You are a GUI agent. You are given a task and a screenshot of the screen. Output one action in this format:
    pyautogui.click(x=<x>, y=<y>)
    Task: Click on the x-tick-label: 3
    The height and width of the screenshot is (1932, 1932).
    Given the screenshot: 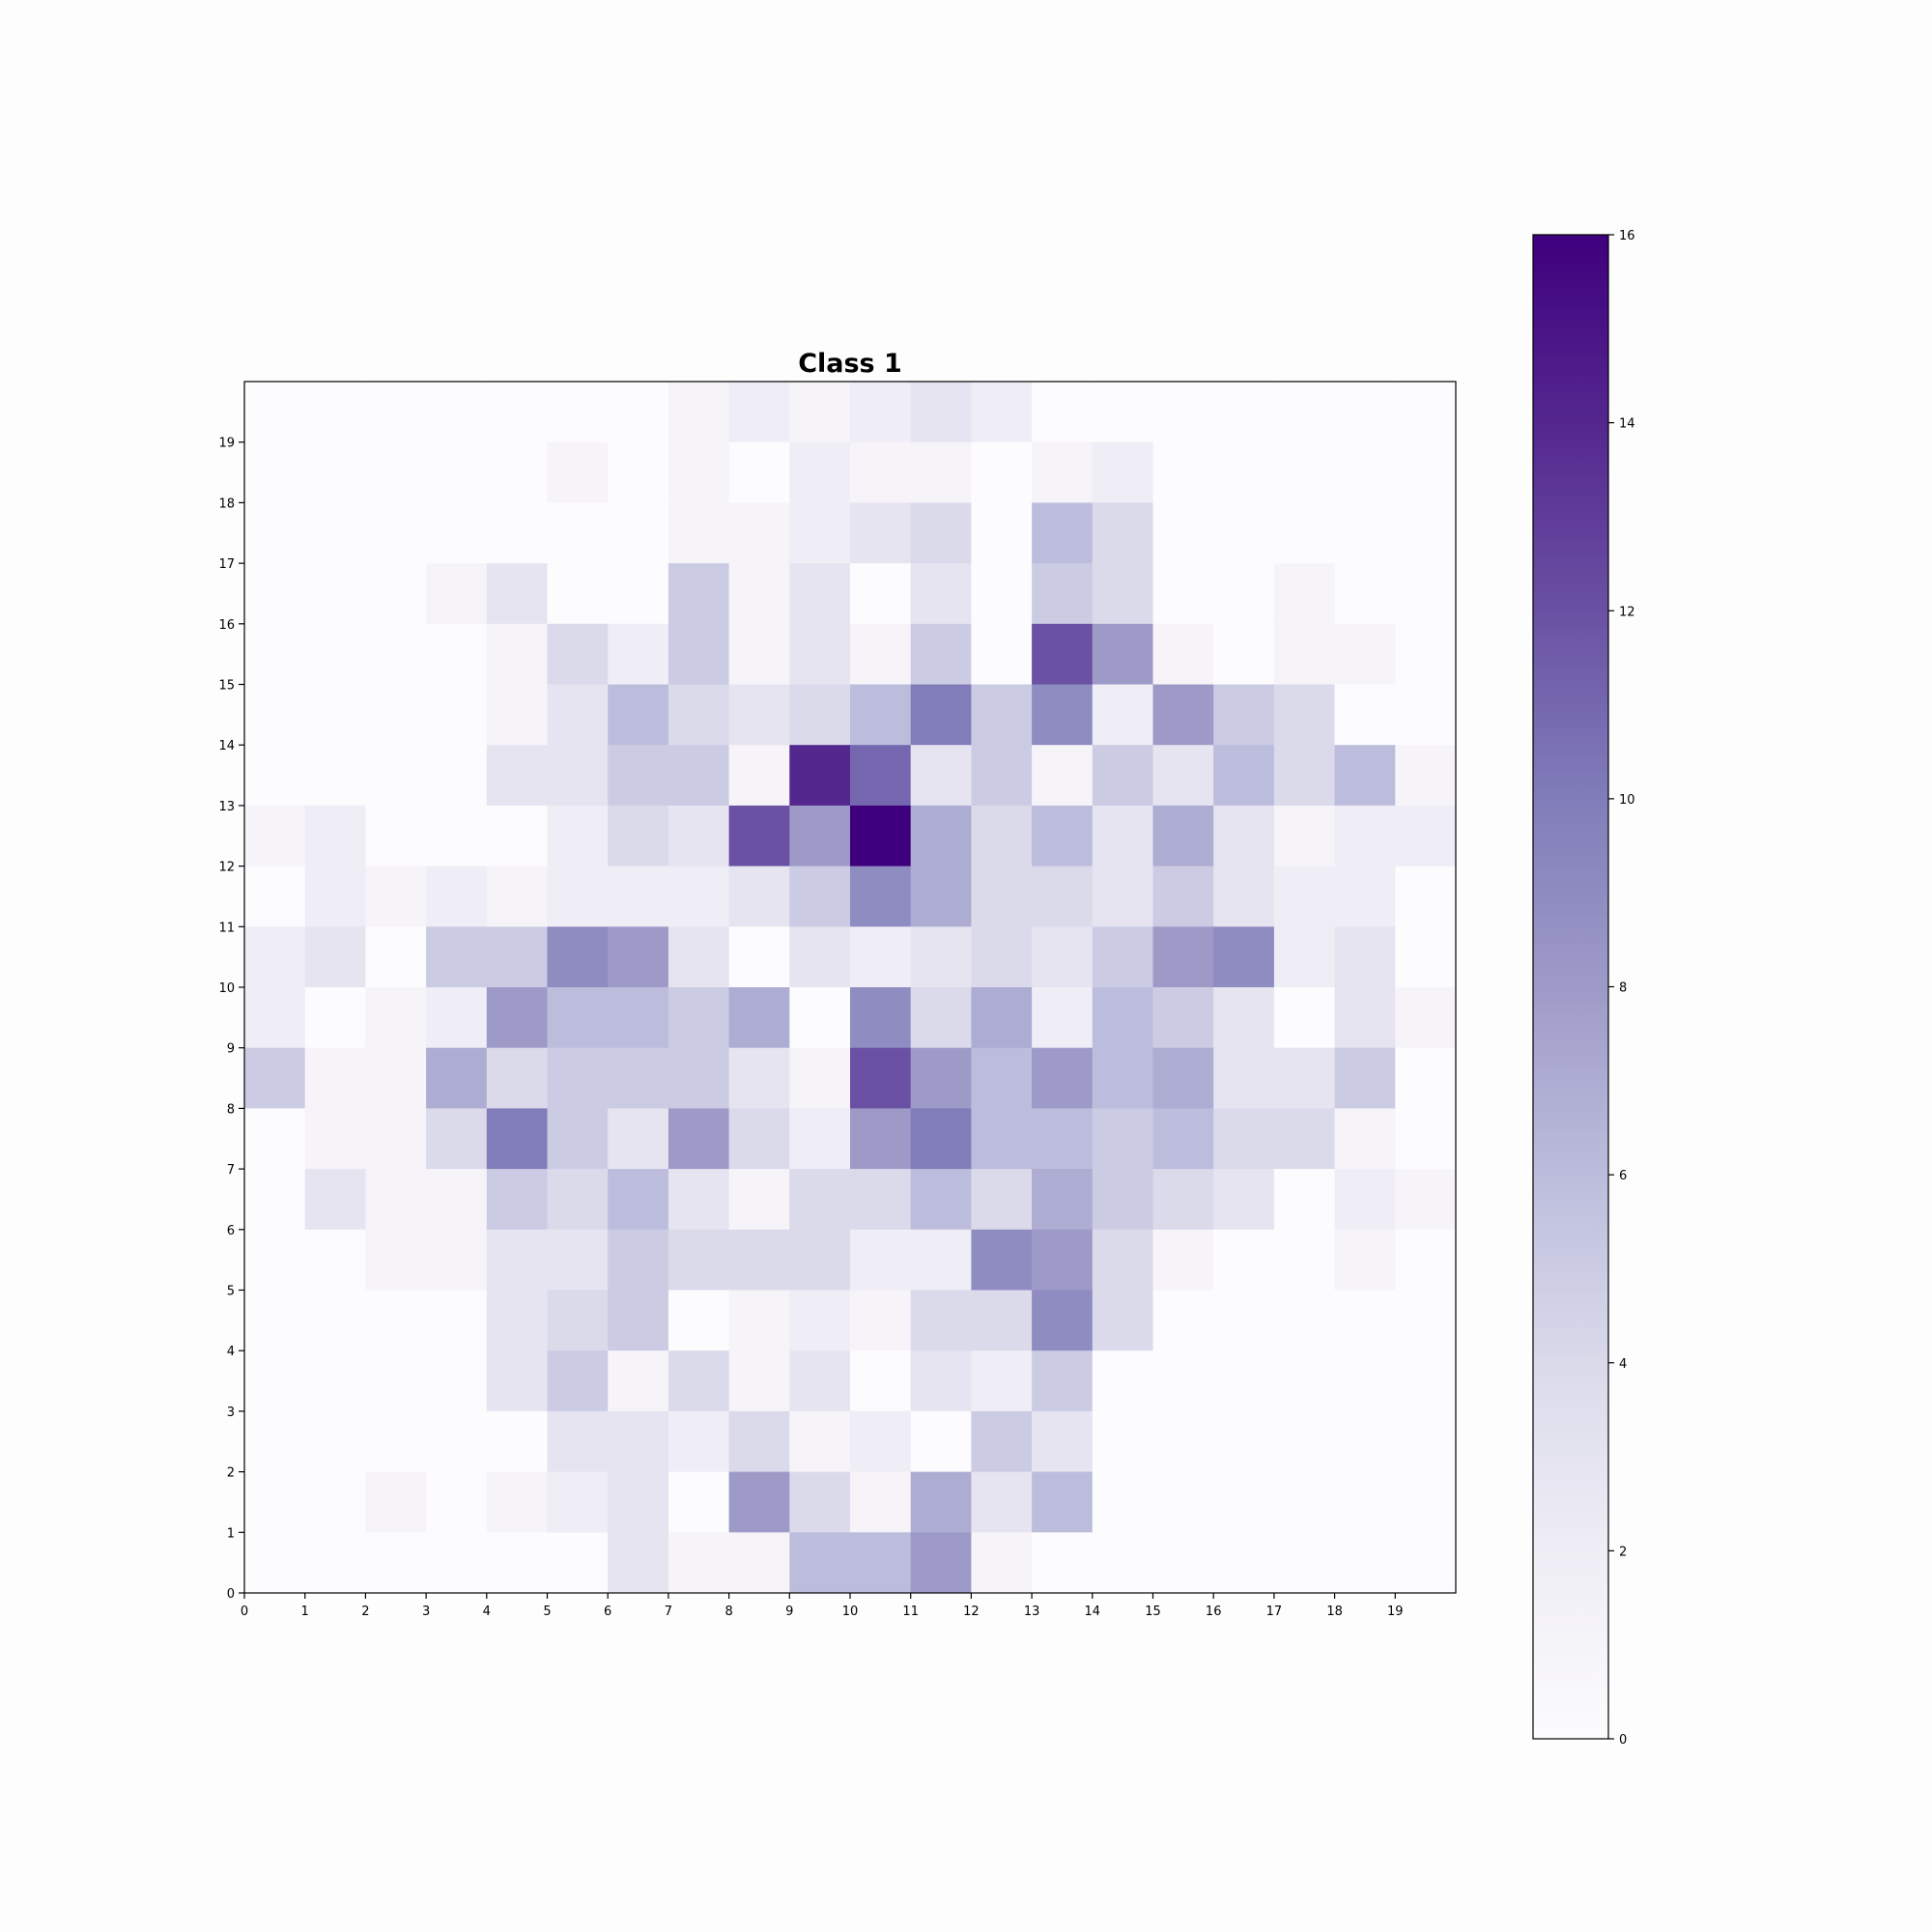 What is the action you would take?
    pyautogui.click(x=426, y=1612)
    